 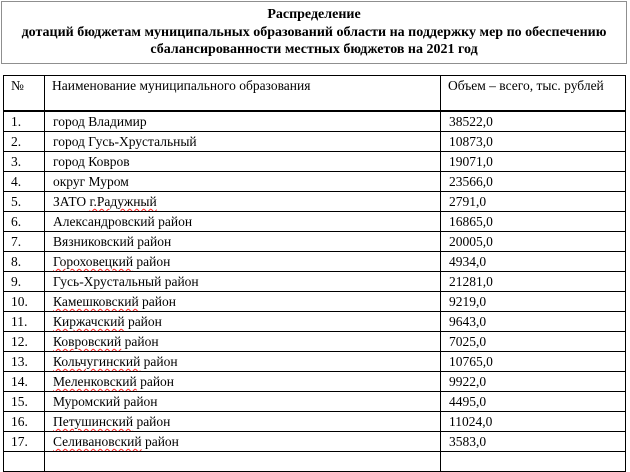 I want to click on row-number-cell: 4., so click(x=24, y=181).